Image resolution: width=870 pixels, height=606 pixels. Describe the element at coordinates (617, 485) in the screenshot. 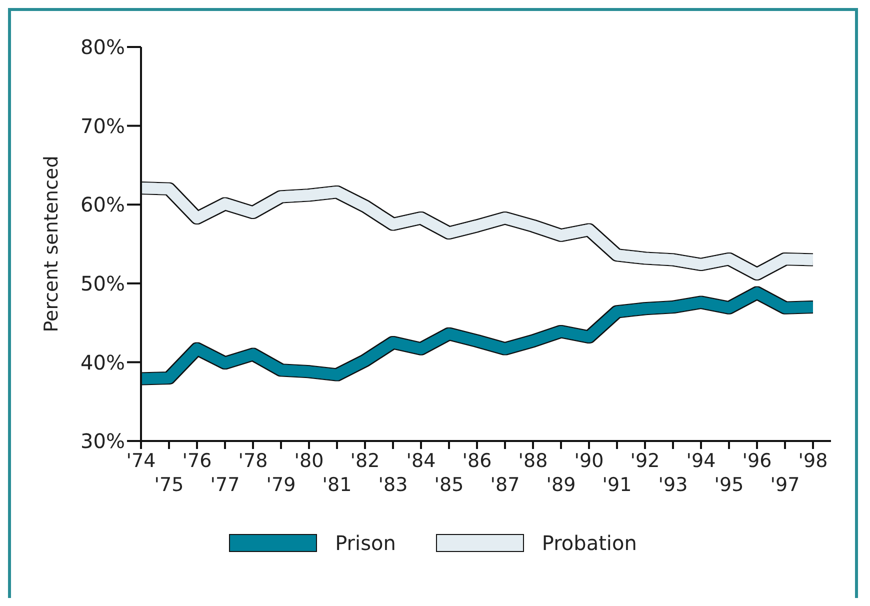

I see `x-tick-label: '91` at that location.